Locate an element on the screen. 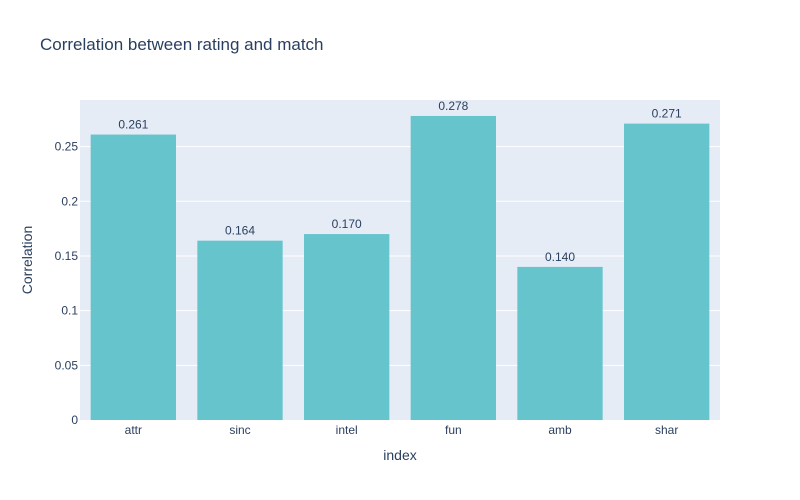 The width and height of the screenshot is (800, 500). x-tick-label-amb: amb is located at coordinates (560, 430).